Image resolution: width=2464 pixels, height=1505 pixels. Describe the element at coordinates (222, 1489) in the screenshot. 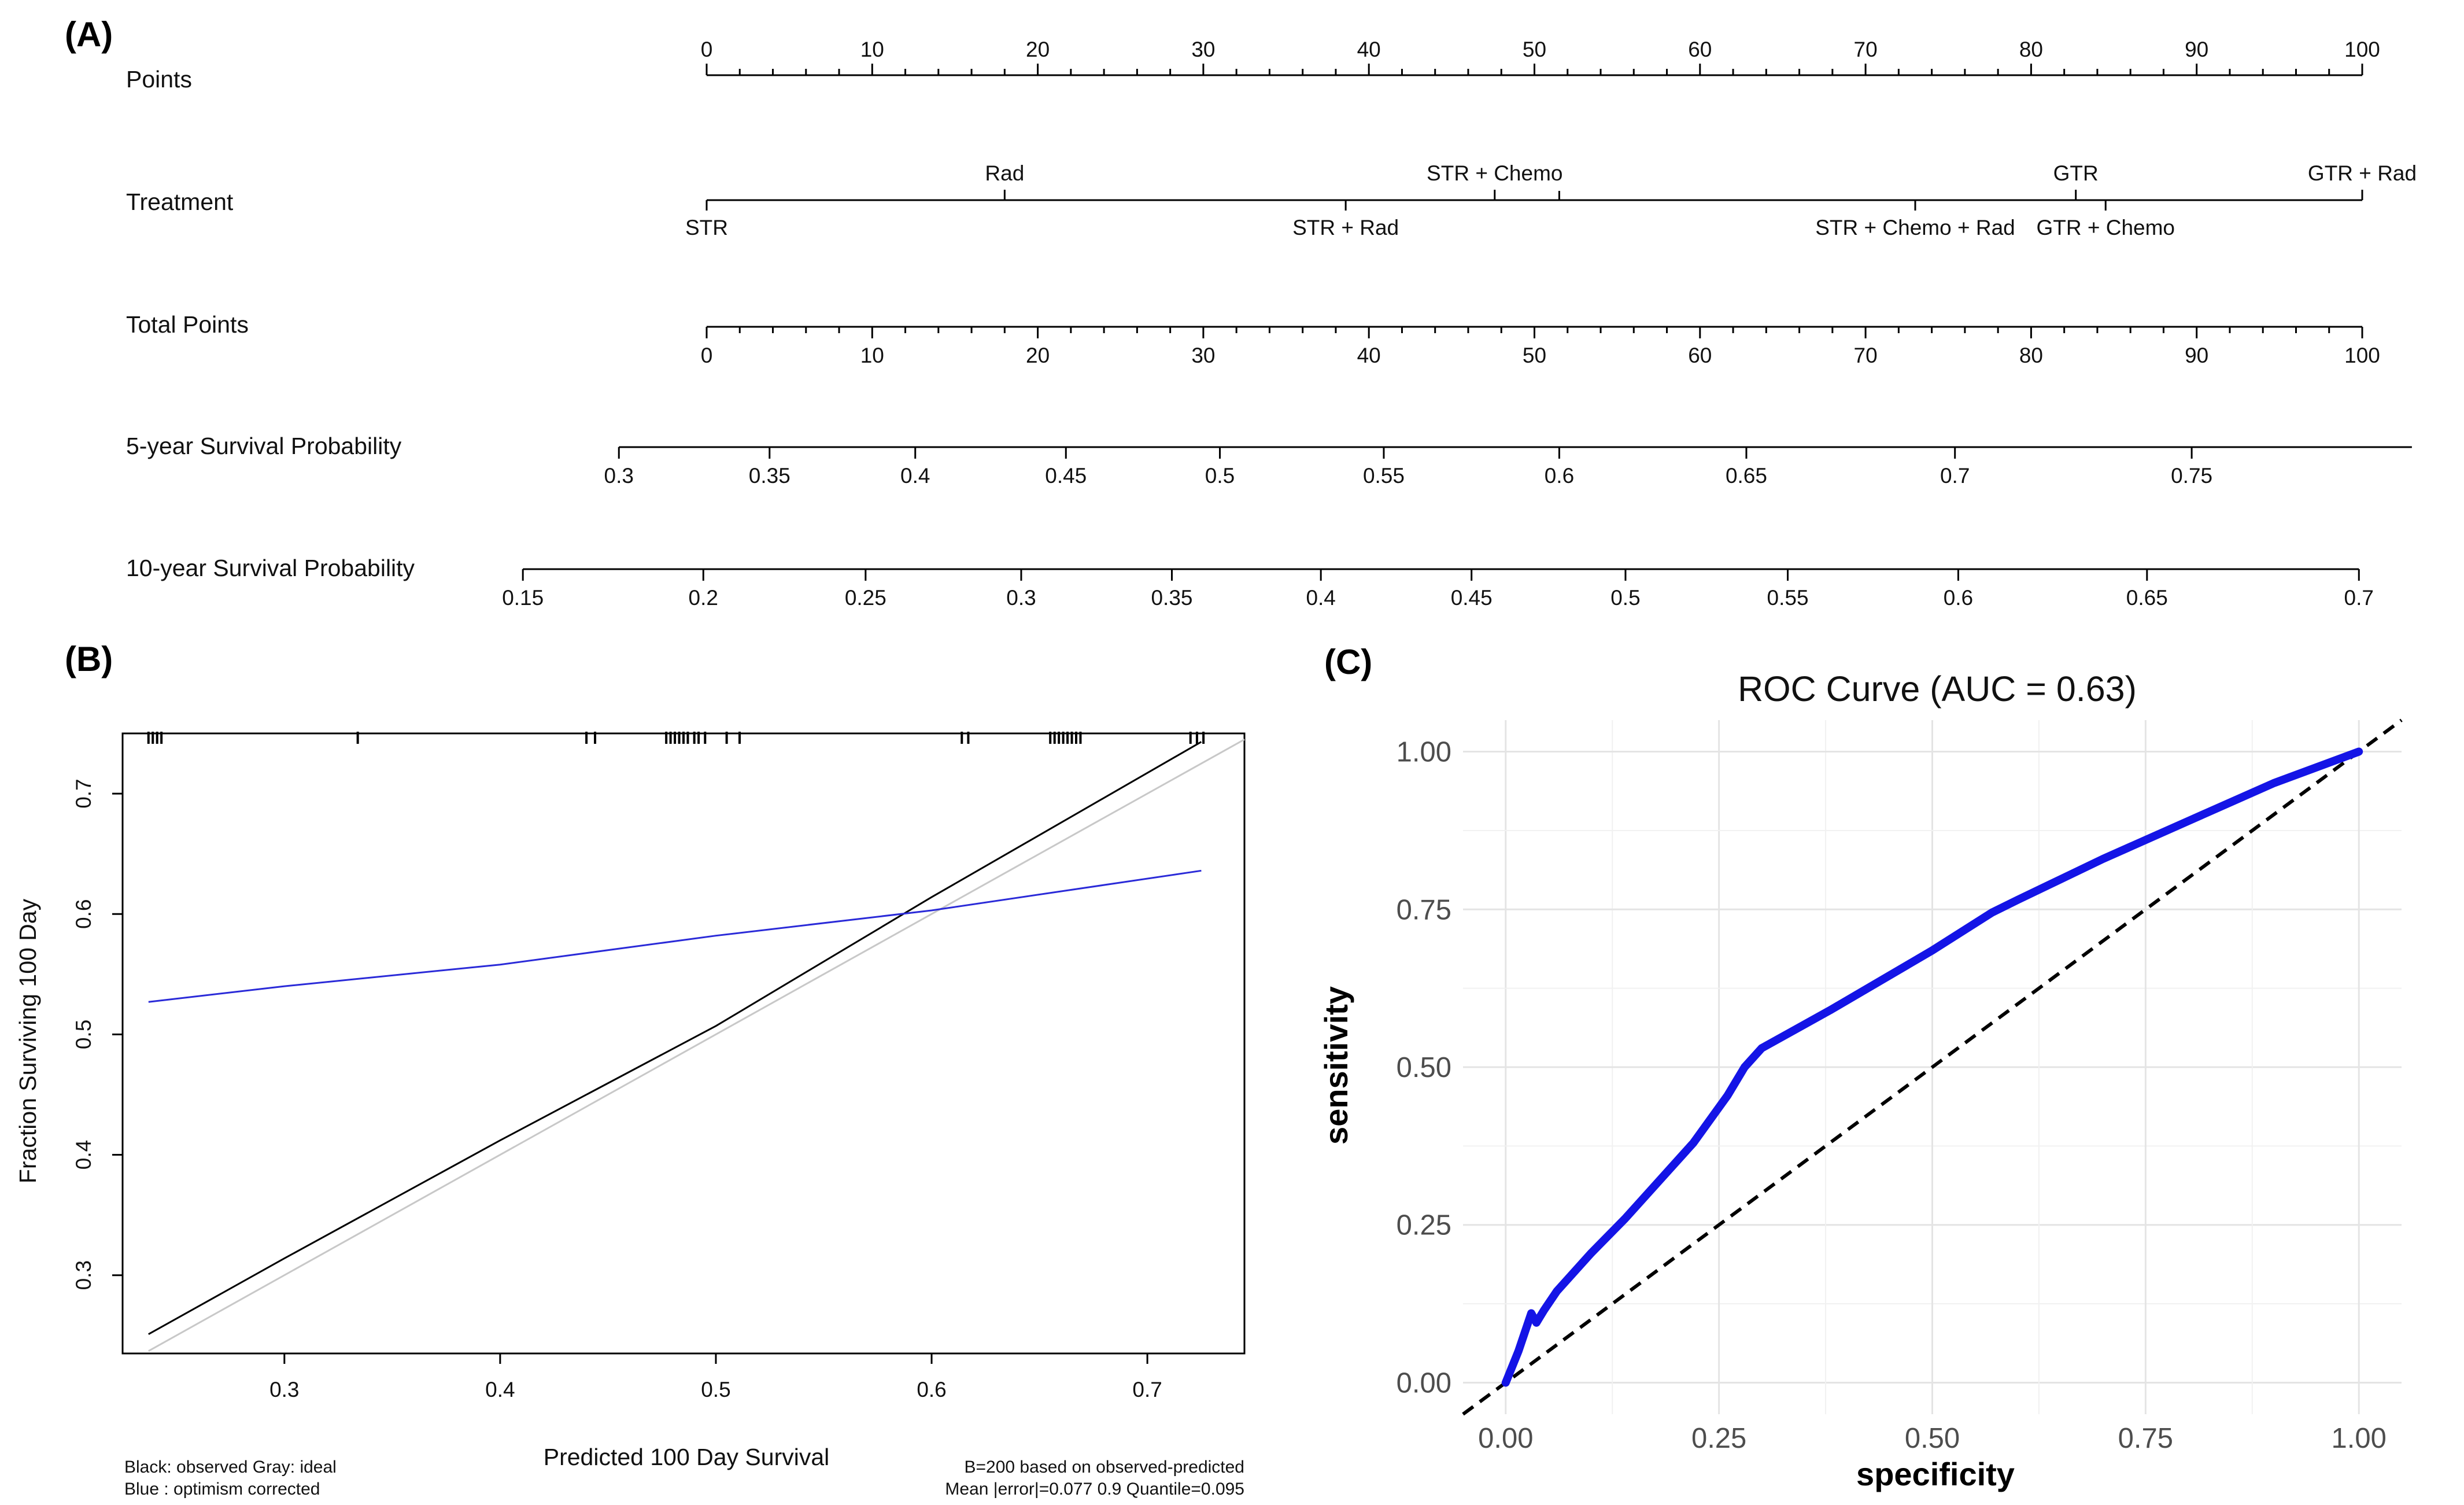

I see `calibration-legend-line2: Blue : optimism corrected` at that location.